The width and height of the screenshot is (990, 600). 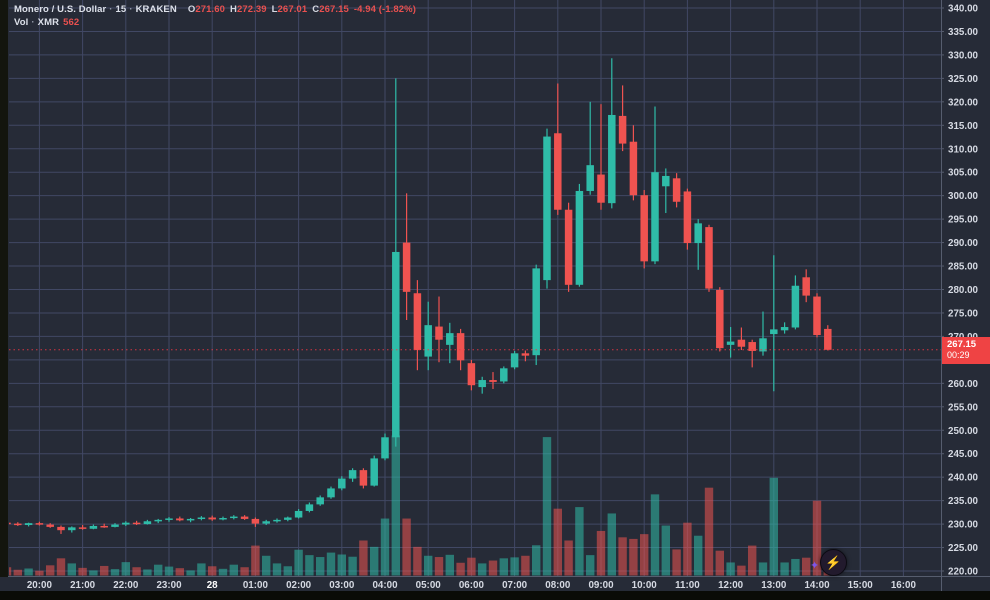 I want to click on symbol-name: Monero / U.S. Dollar, so click(x=60, y=9).